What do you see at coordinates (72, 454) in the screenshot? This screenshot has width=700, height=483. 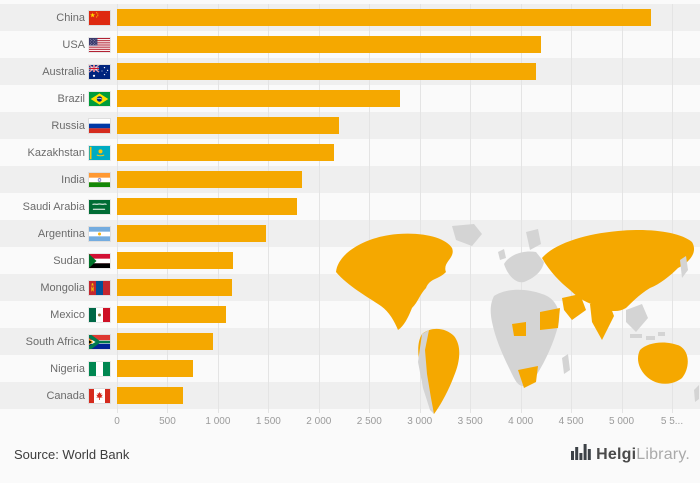 I see `source-note: Source: World Bank` at bounding box center [72, 454].